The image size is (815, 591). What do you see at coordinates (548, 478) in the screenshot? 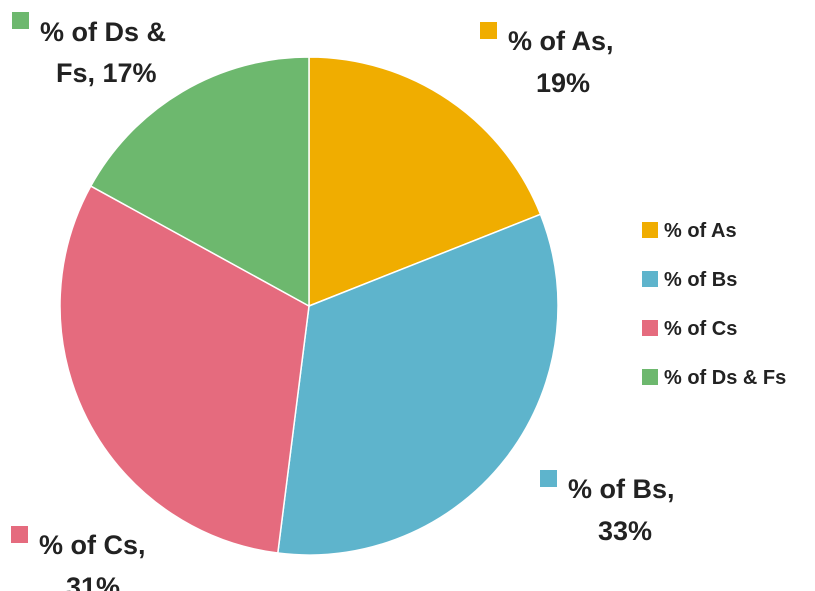
I see `data-label-marker-of-bs` at bounding box center [548, 478].